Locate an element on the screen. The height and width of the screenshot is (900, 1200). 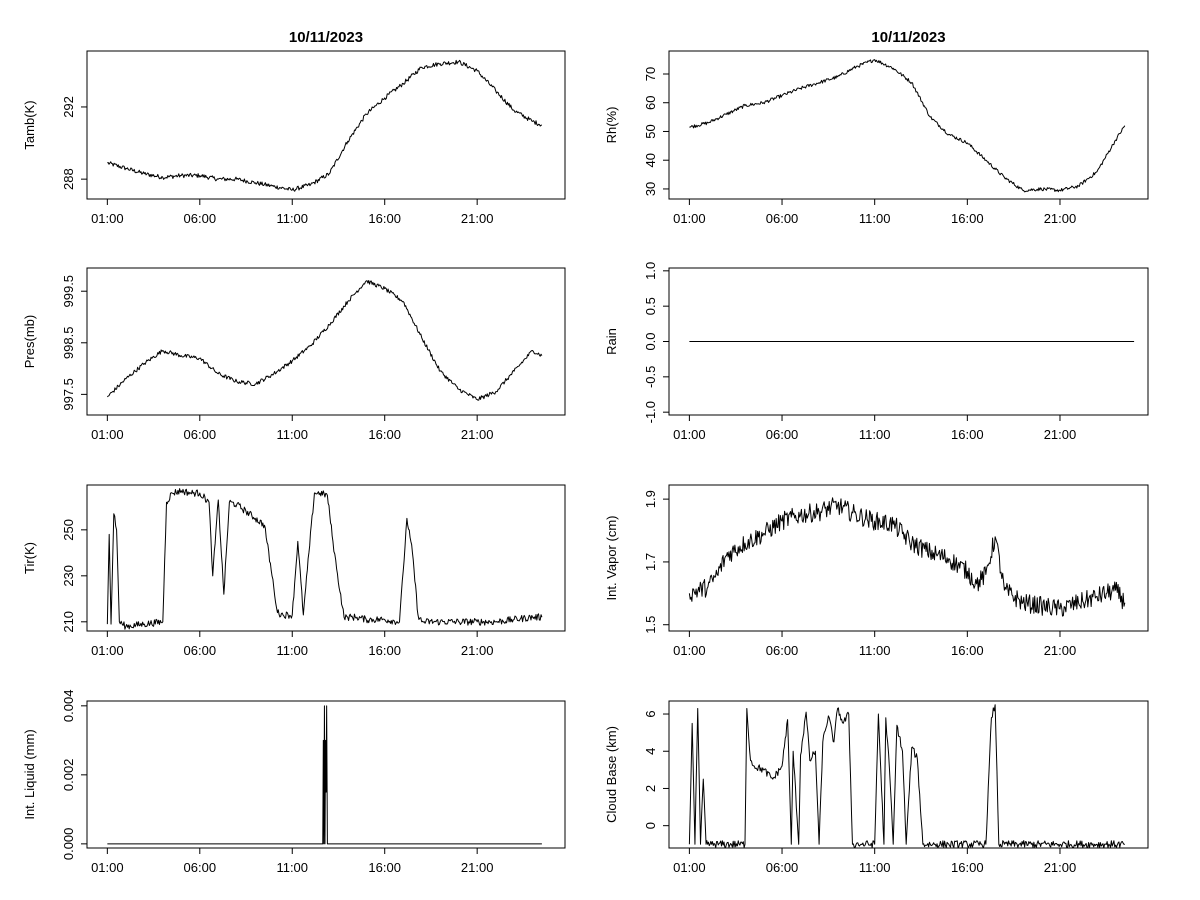
y-tick-label: 40 is located at coordinates (650, 160).